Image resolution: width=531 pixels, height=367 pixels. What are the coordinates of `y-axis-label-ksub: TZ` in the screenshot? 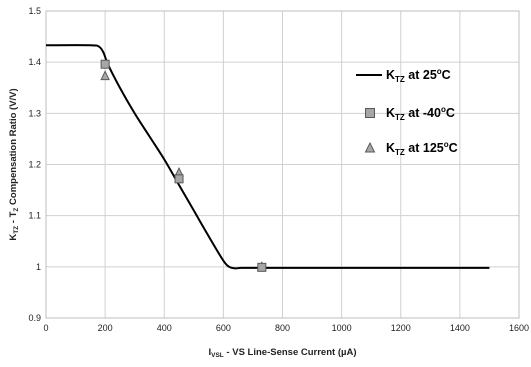 It's located at (16, 230).